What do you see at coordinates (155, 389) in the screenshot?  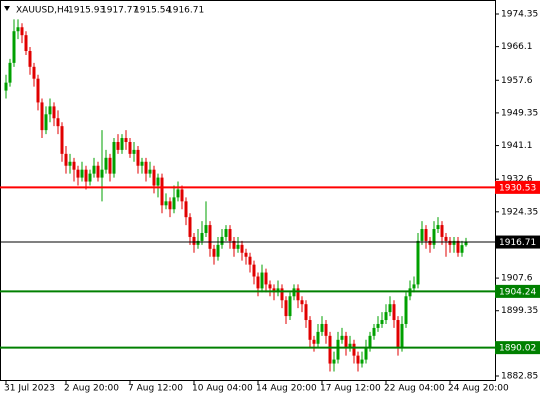 I see `x-tick-label: 7 Aug 12:00` at bounding box center [155, 389].